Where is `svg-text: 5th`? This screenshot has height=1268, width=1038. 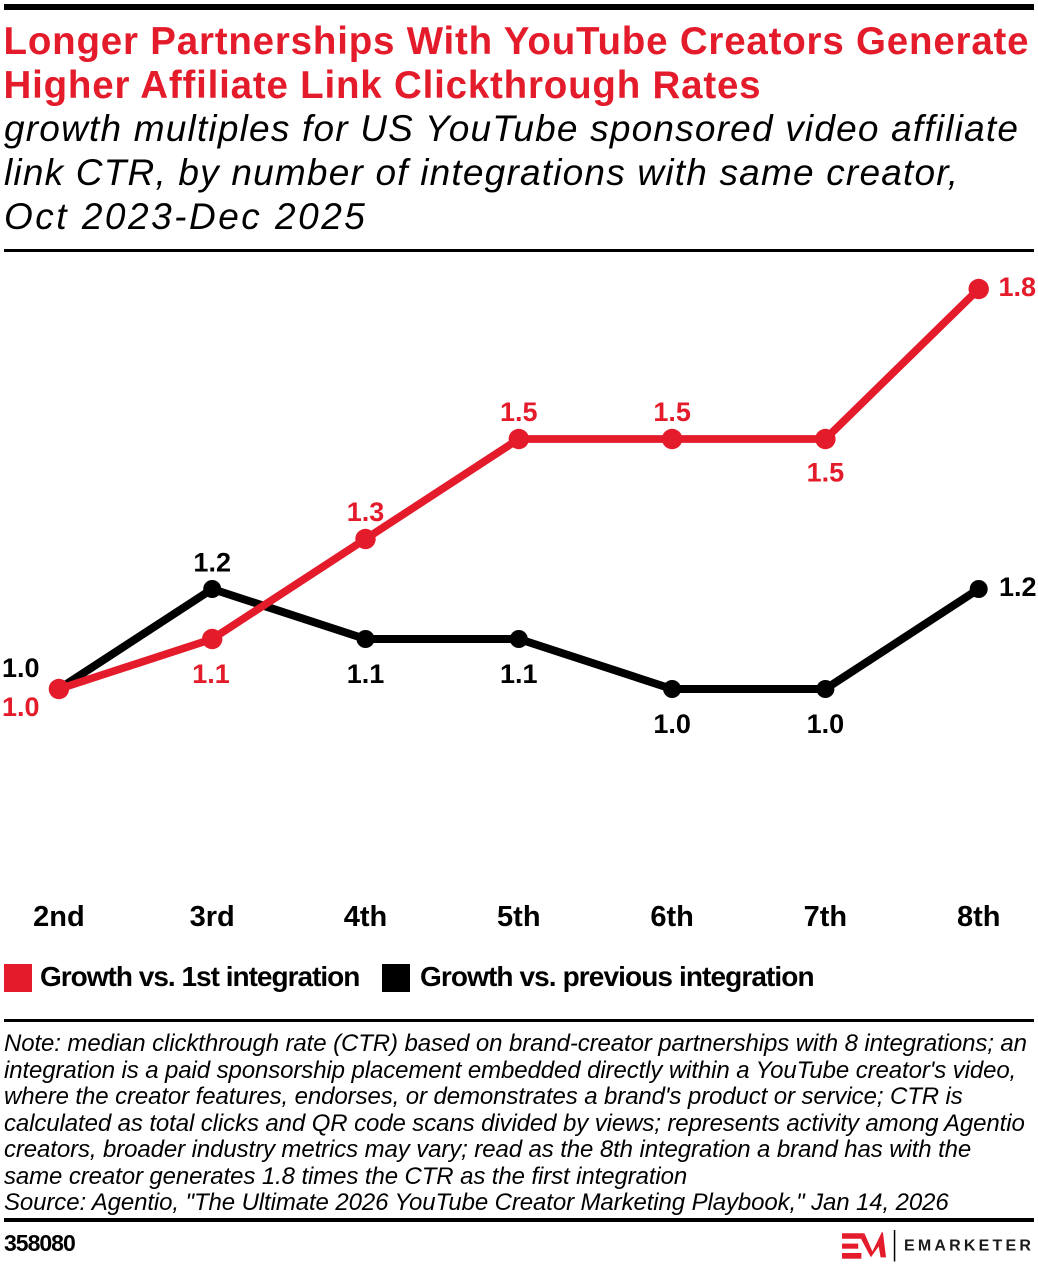
svg-text: 5th is located at coordinates (519, 917).